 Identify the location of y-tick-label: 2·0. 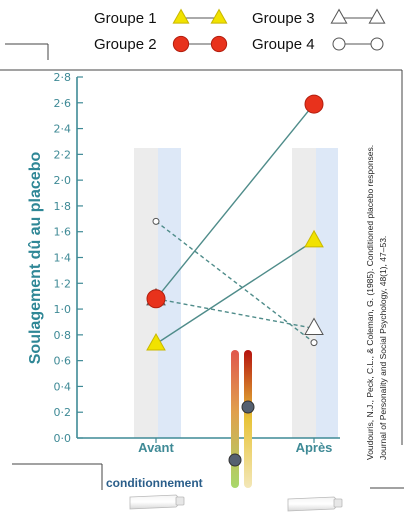
(63, 180).